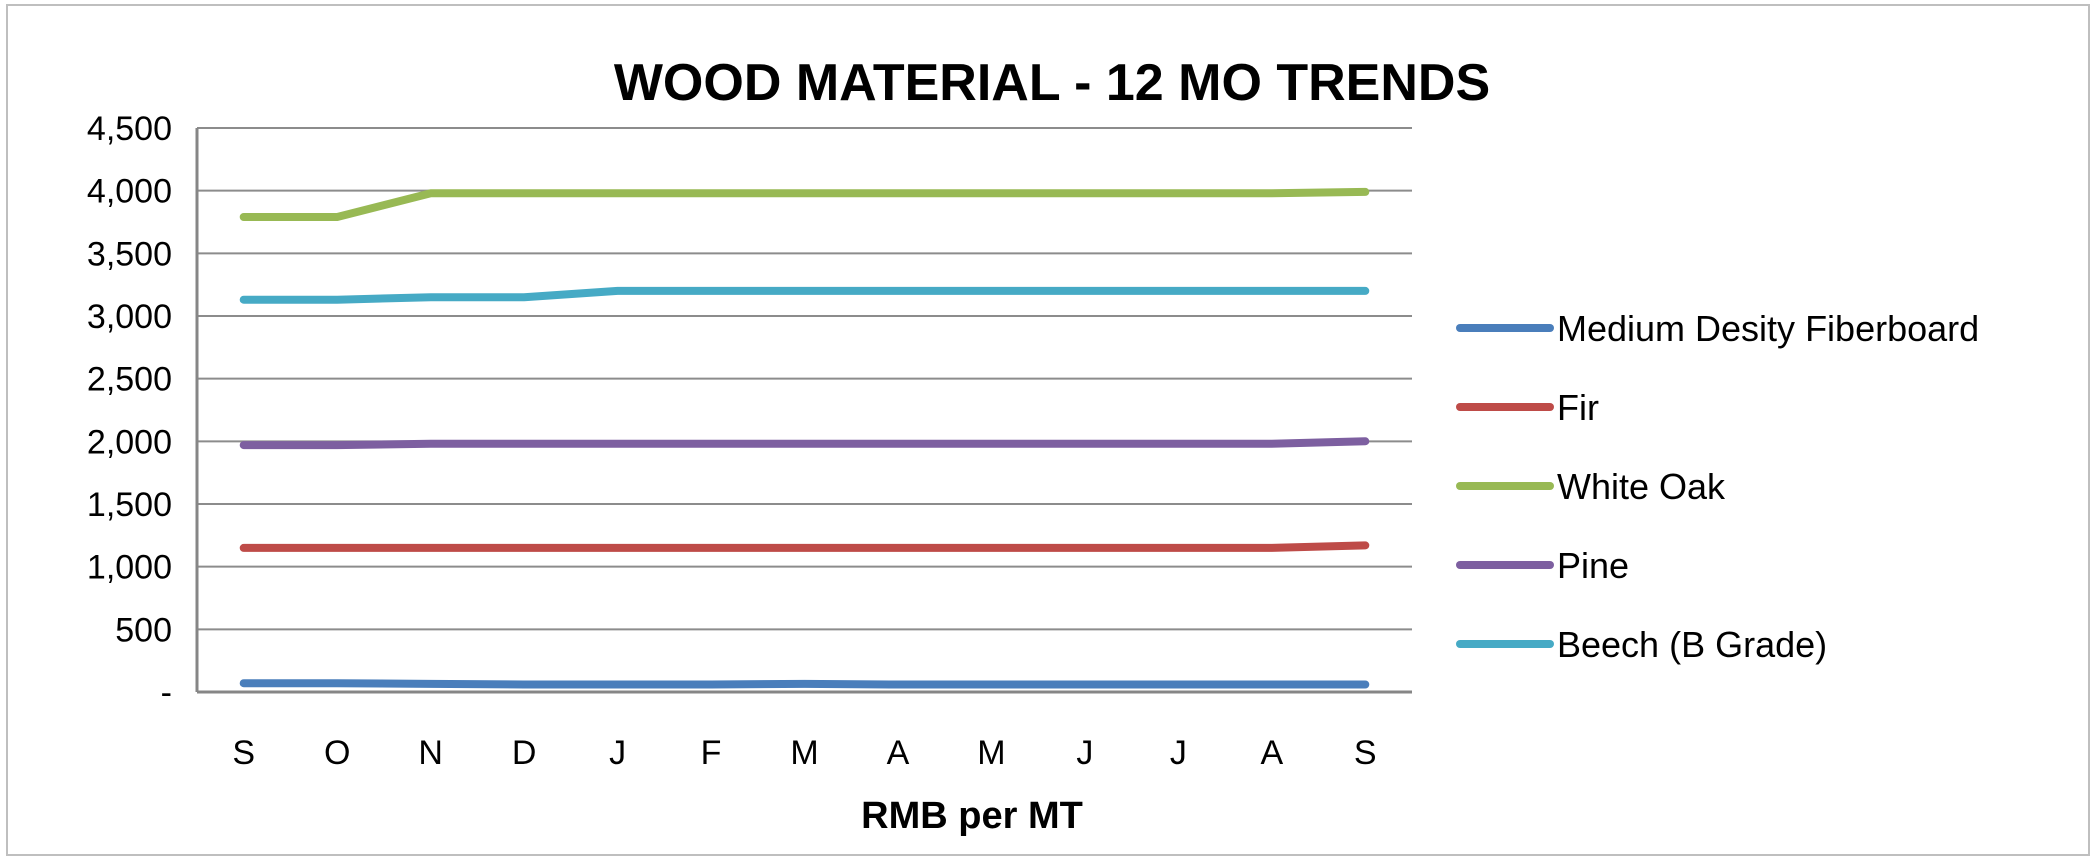 The height and width of the screenshot is (866, 2099). What do you see at coordinates (143, 630) in the screenshot?
I see `y-tick-label: 500` at bounding box center [143, 630].